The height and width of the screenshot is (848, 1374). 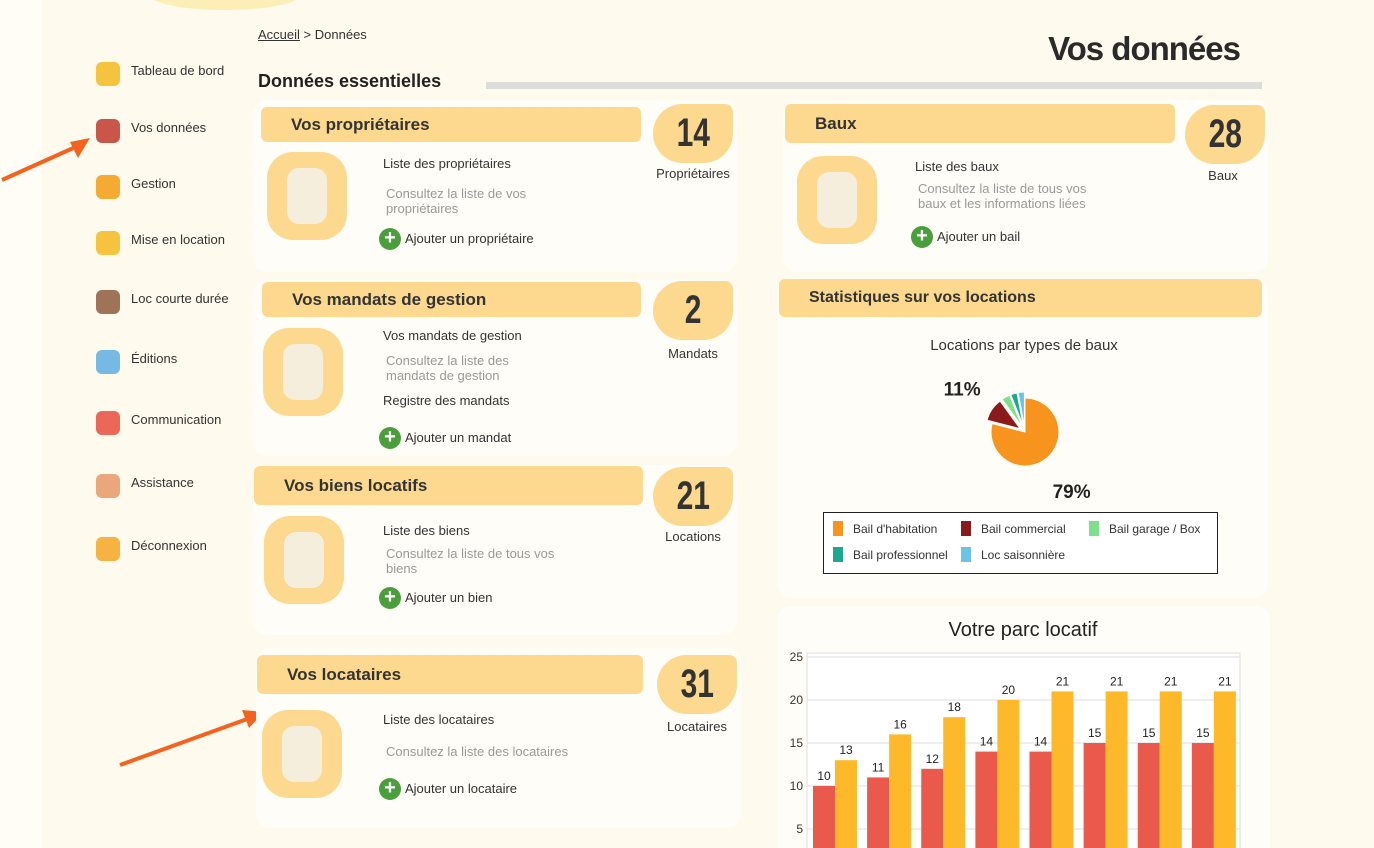 What do you see at coordinates (185, 741) in the screenshot?
I see `arrow` at bounding box center [185, 741].